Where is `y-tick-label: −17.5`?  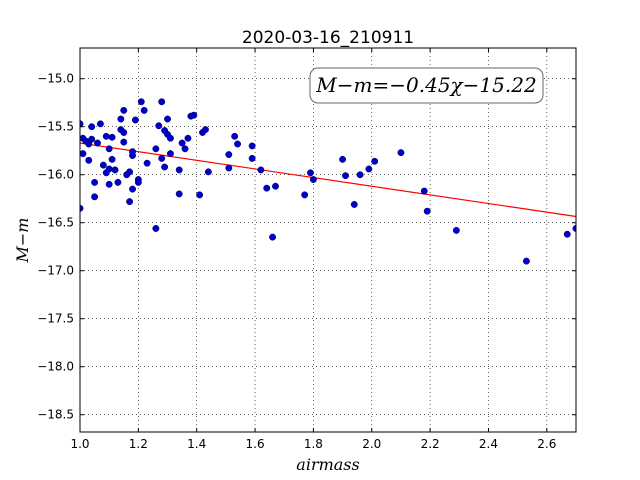 y-tick-label: −17.5 is located at coordinates (55, 319).